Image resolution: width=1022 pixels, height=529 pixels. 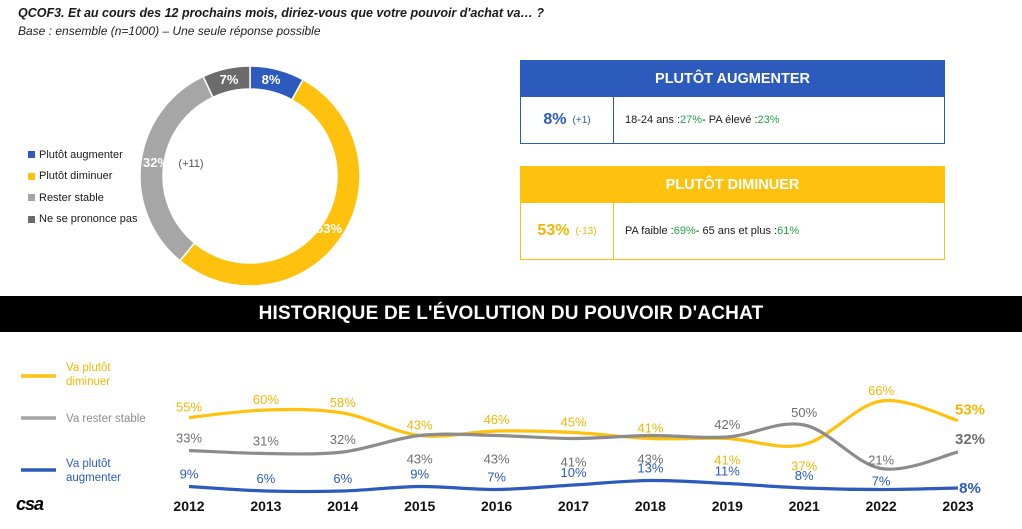 What do you see at coordinates (342, 506) in the screenshot?
I see `x-tick-label: 2014` at bounding box center [342, 506].